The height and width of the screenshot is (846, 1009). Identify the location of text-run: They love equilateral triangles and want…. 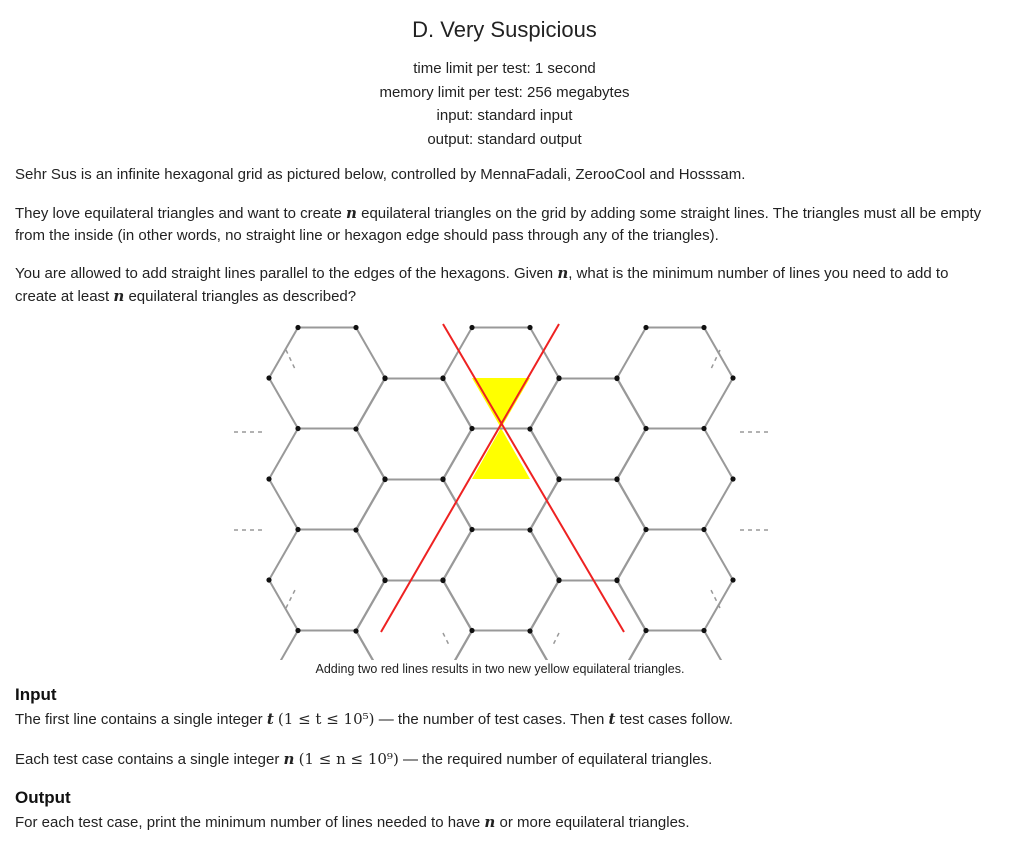
(178, 213).